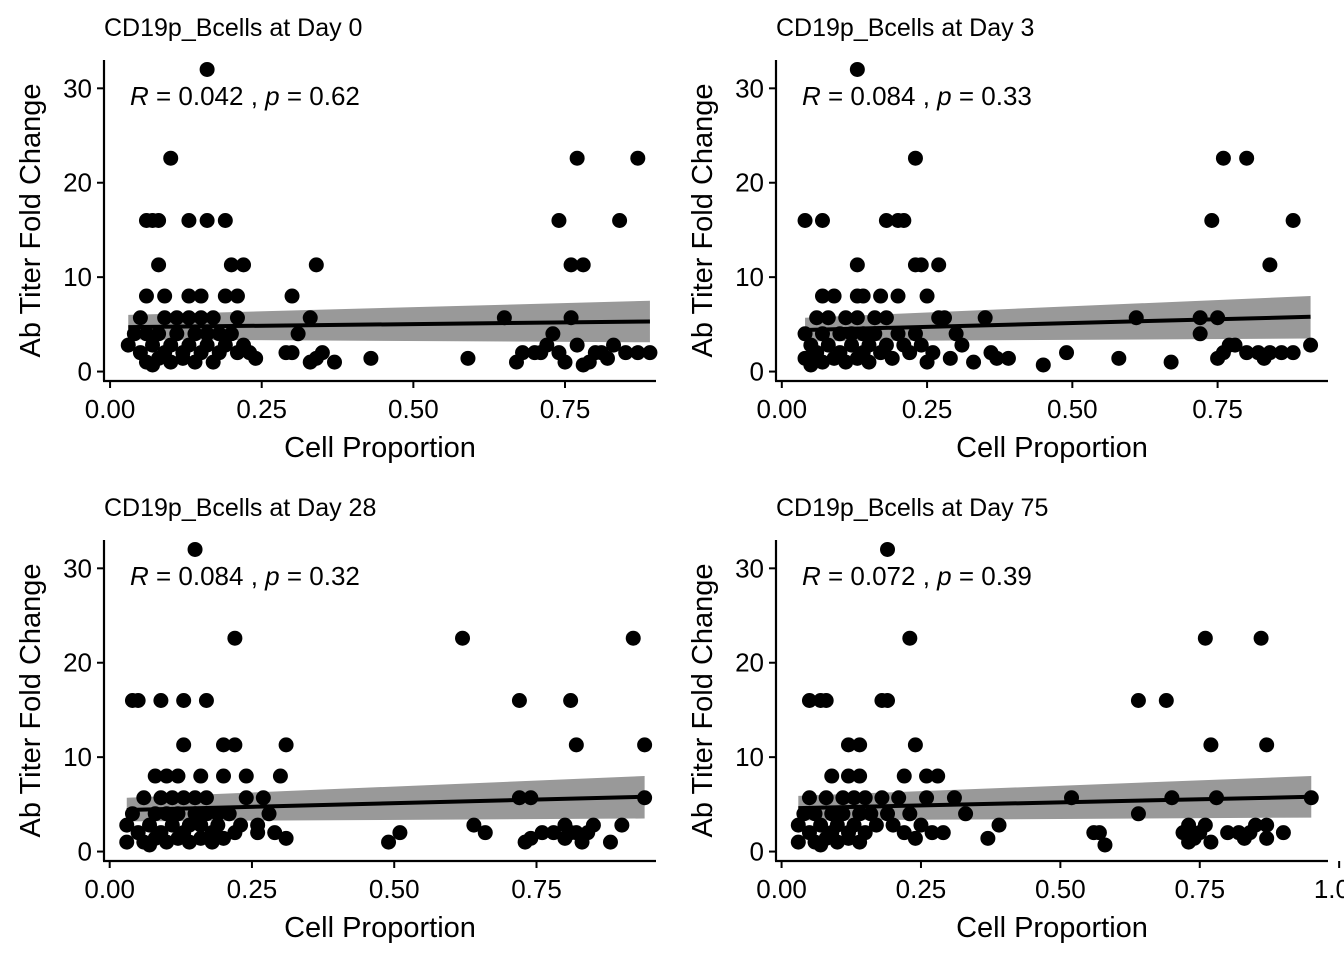 This screenshot has width=1344, height=960. I want to click on panel-title: CD19p_Bcells at Day 3, so click(905, 28).